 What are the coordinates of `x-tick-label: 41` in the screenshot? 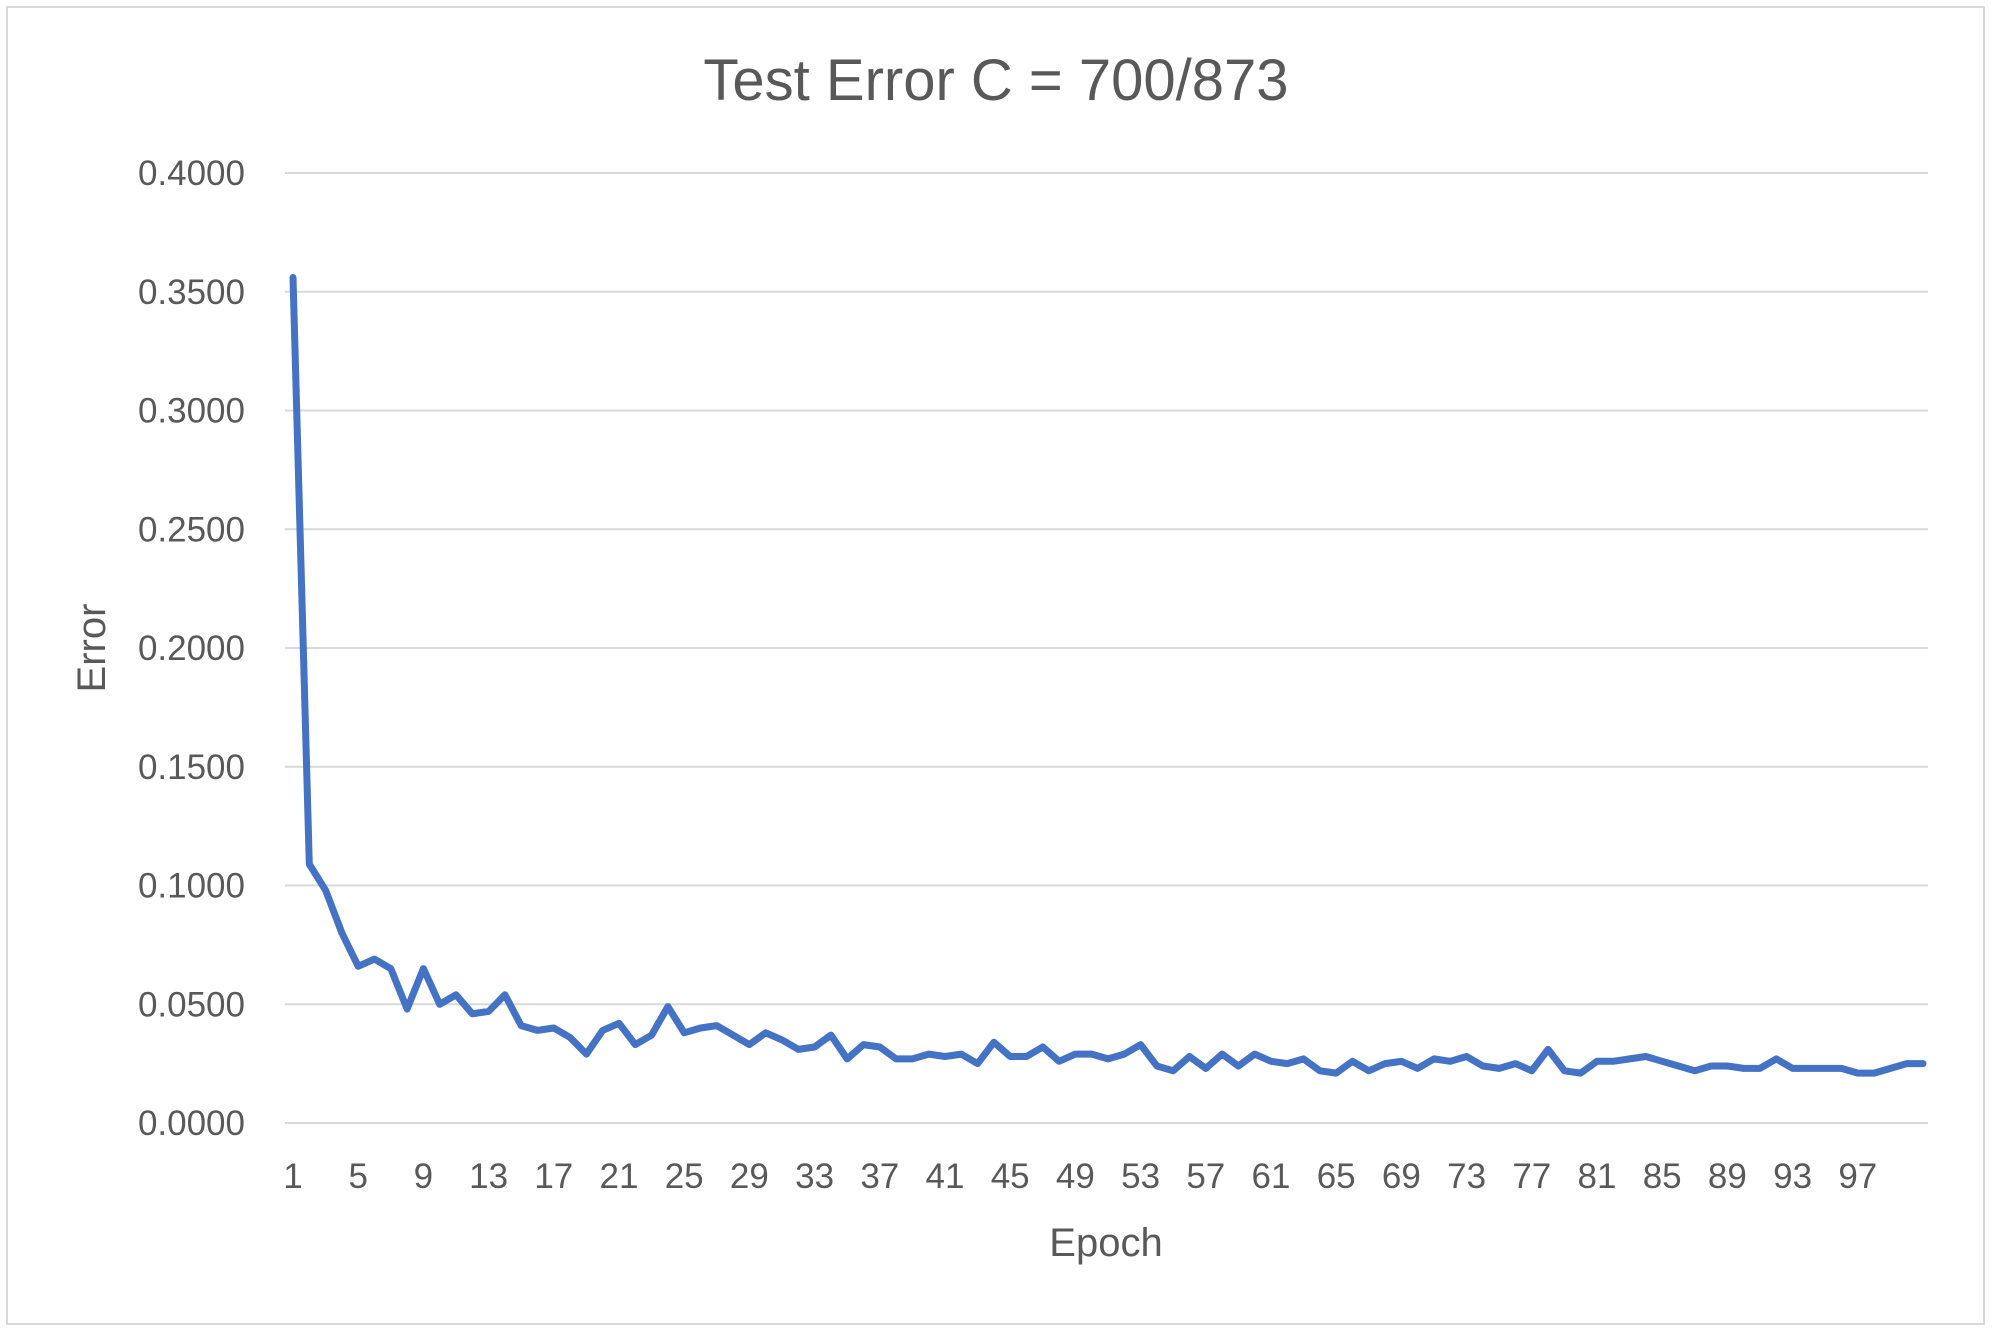 It's located at (945, 1176).